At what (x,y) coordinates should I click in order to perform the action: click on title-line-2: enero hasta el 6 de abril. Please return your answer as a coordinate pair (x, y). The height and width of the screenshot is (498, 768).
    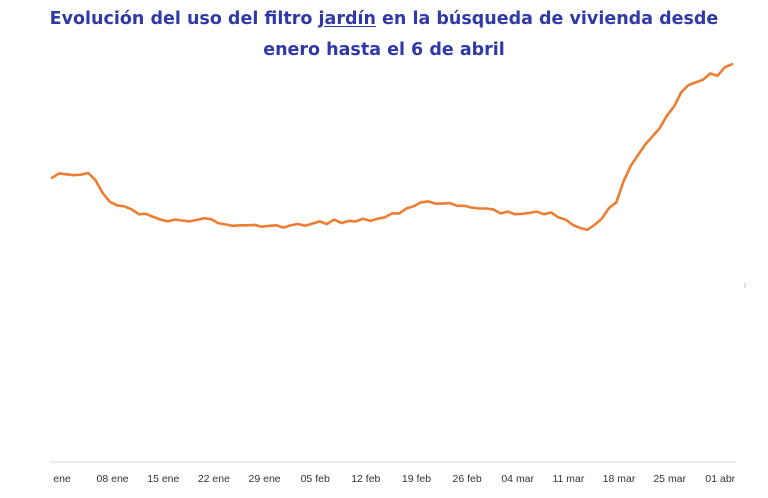
    Looking at the image, I should click on (384, 50).